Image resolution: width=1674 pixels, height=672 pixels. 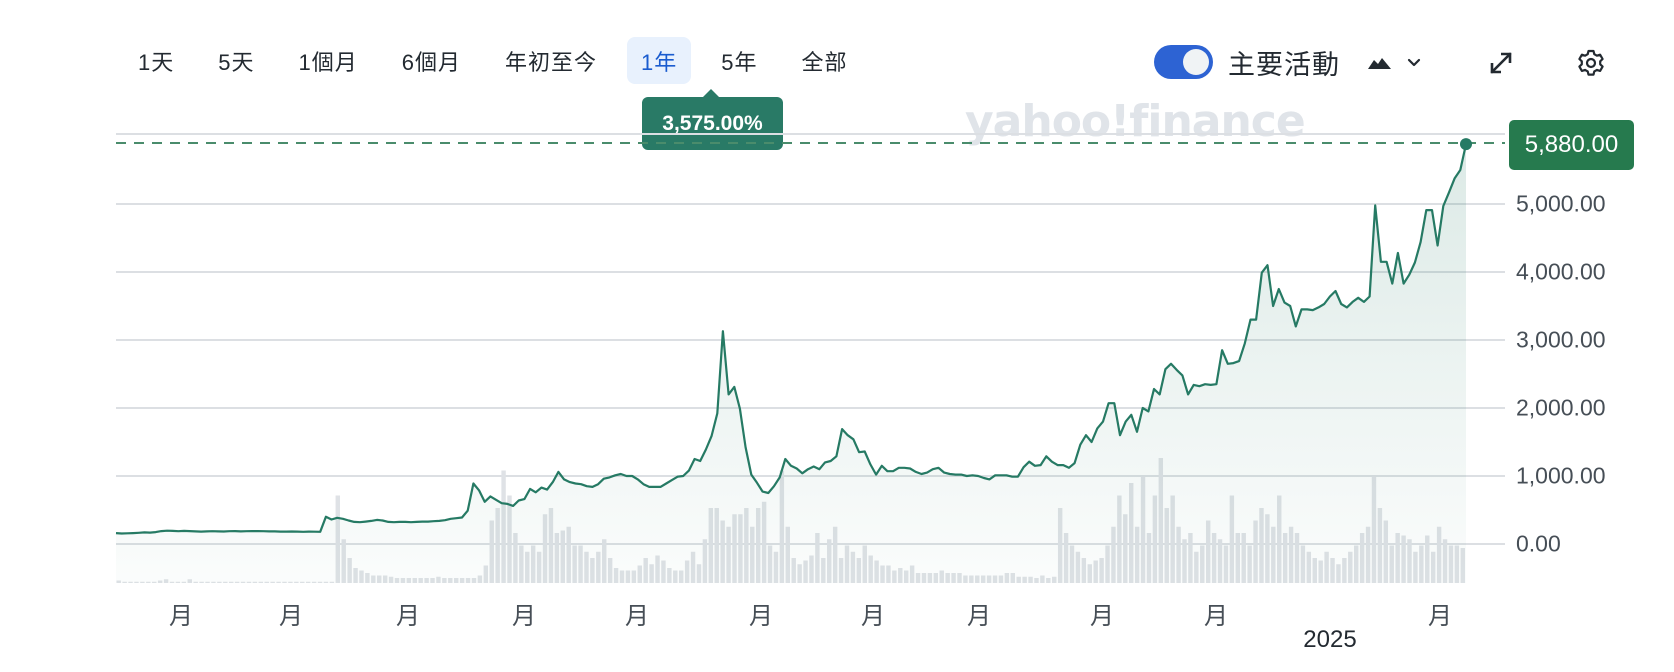 I want to click on tab-5-day: 5天, so click(x=236, y=62).